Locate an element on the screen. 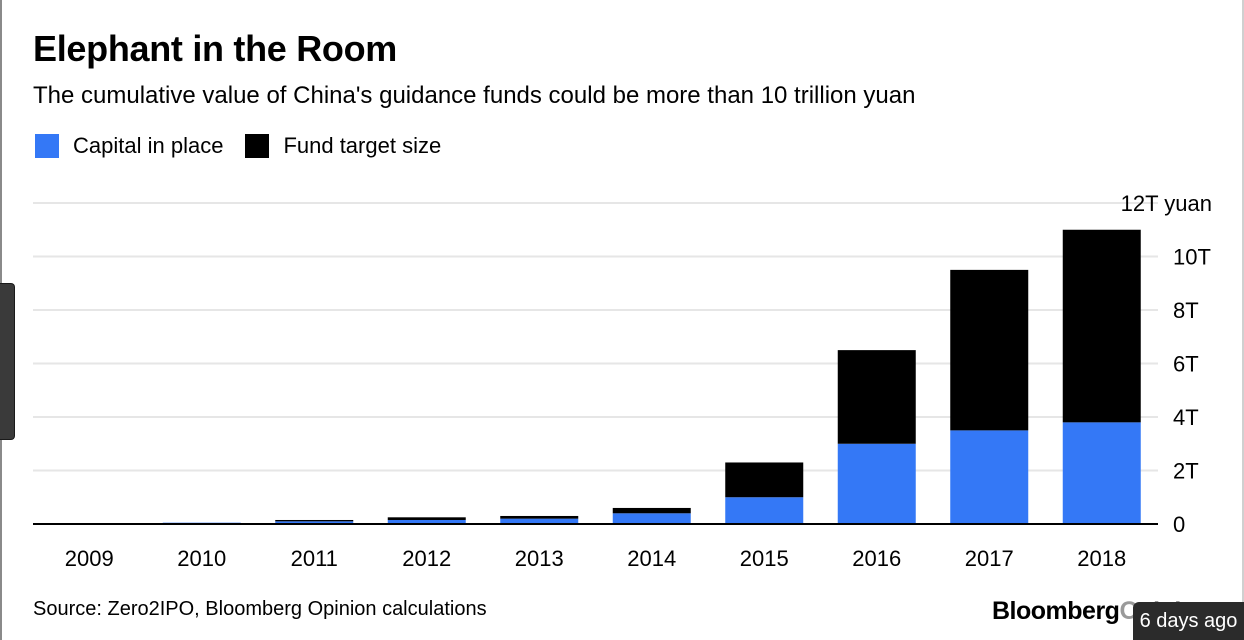 The image size is (1244, 640). x-tick-label: 2013 is located at coordinates (539, 558).